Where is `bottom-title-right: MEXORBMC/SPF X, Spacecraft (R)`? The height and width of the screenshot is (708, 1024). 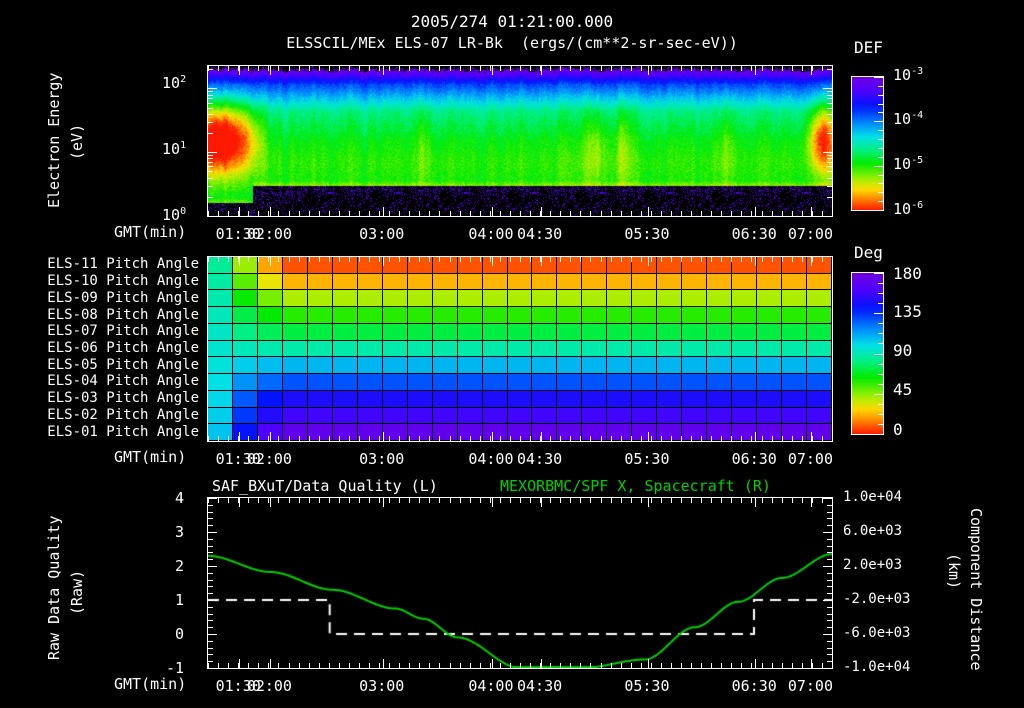 bottom-title-right: MEXORBMC/SPF X, Spacecraft (R) is located at coordinates (635, 486).